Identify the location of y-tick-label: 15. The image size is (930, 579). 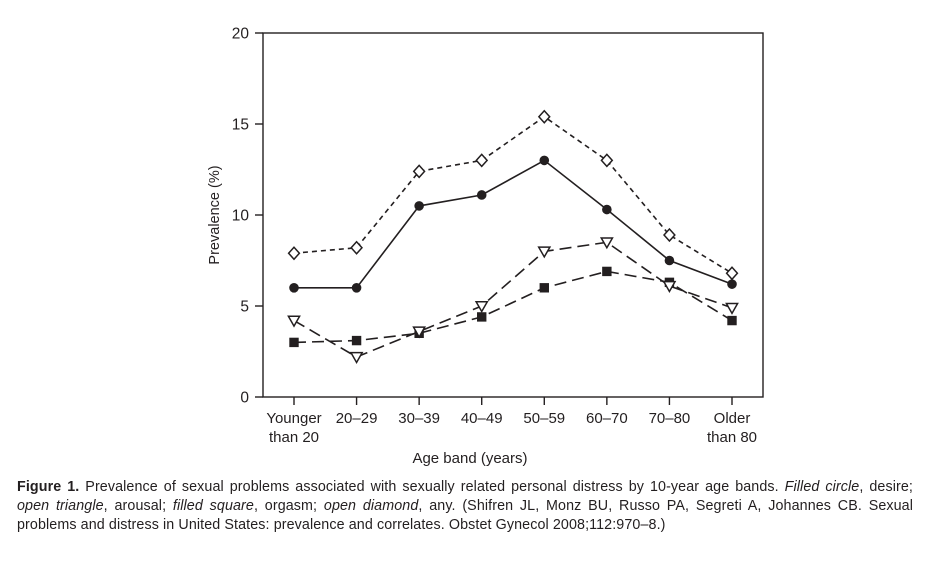
(240, 125).